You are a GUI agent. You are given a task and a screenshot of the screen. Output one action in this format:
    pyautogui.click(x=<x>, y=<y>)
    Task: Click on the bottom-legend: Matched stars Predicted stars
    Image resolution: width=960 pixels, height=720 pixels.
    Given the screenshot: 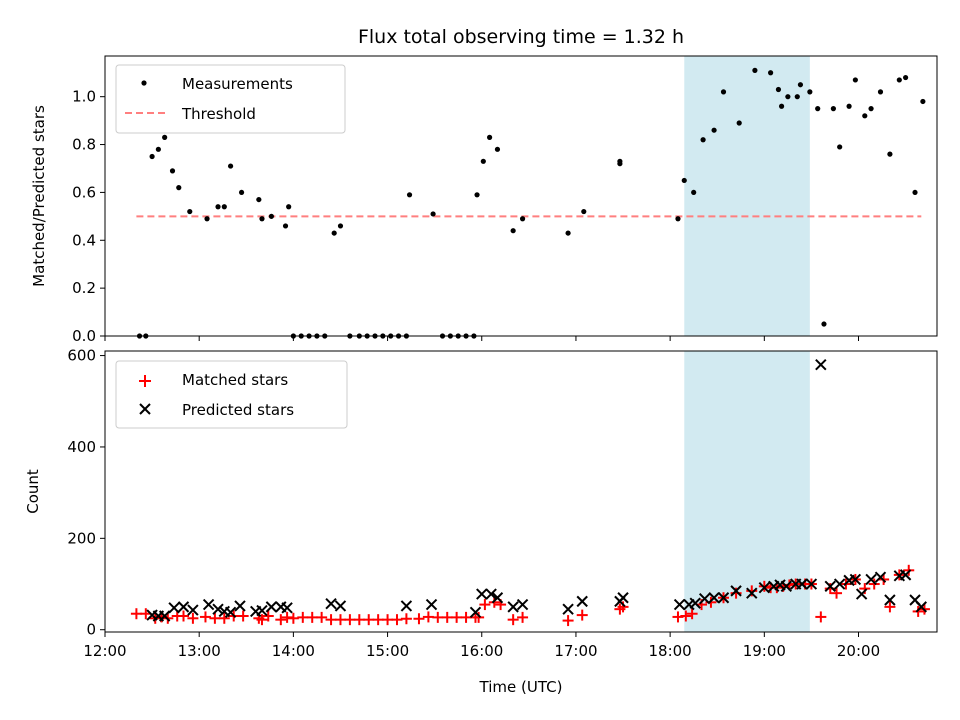 What is the action you would take?
    pyautogui.click(x=231, y=394)
    